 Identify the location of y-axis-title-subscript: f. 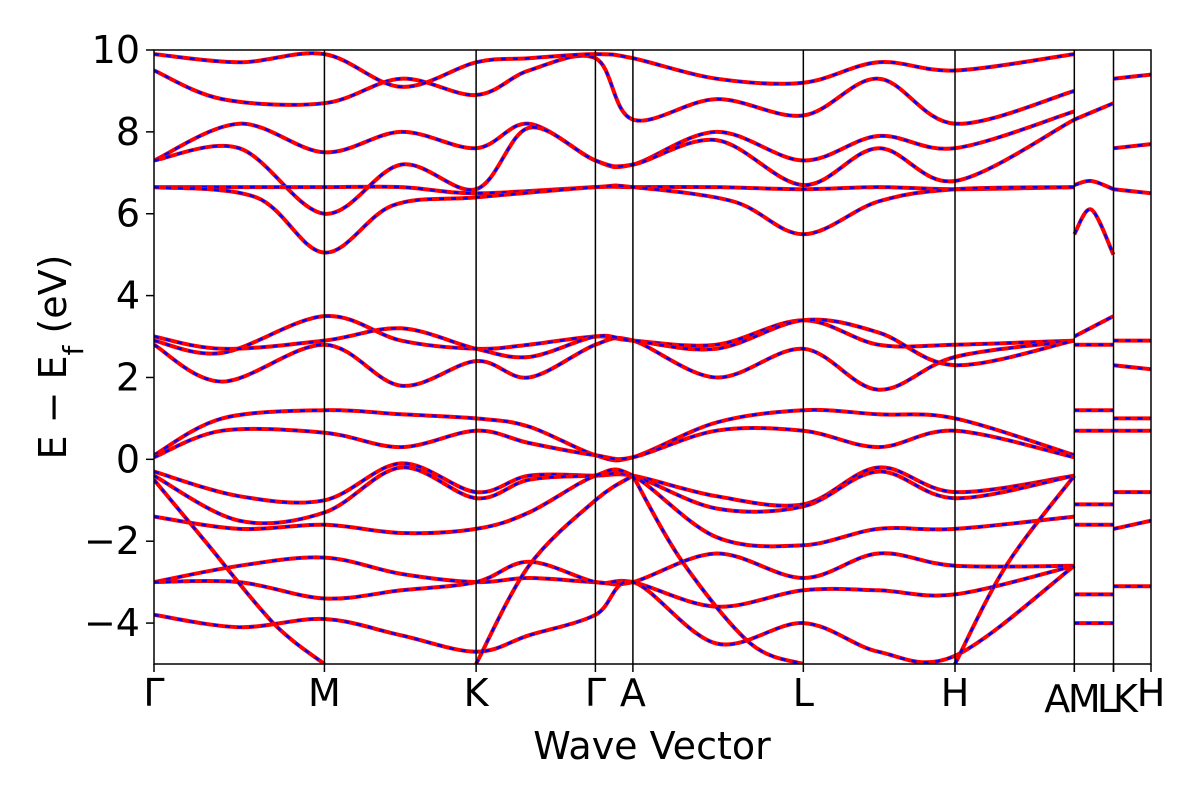
(73, 349).